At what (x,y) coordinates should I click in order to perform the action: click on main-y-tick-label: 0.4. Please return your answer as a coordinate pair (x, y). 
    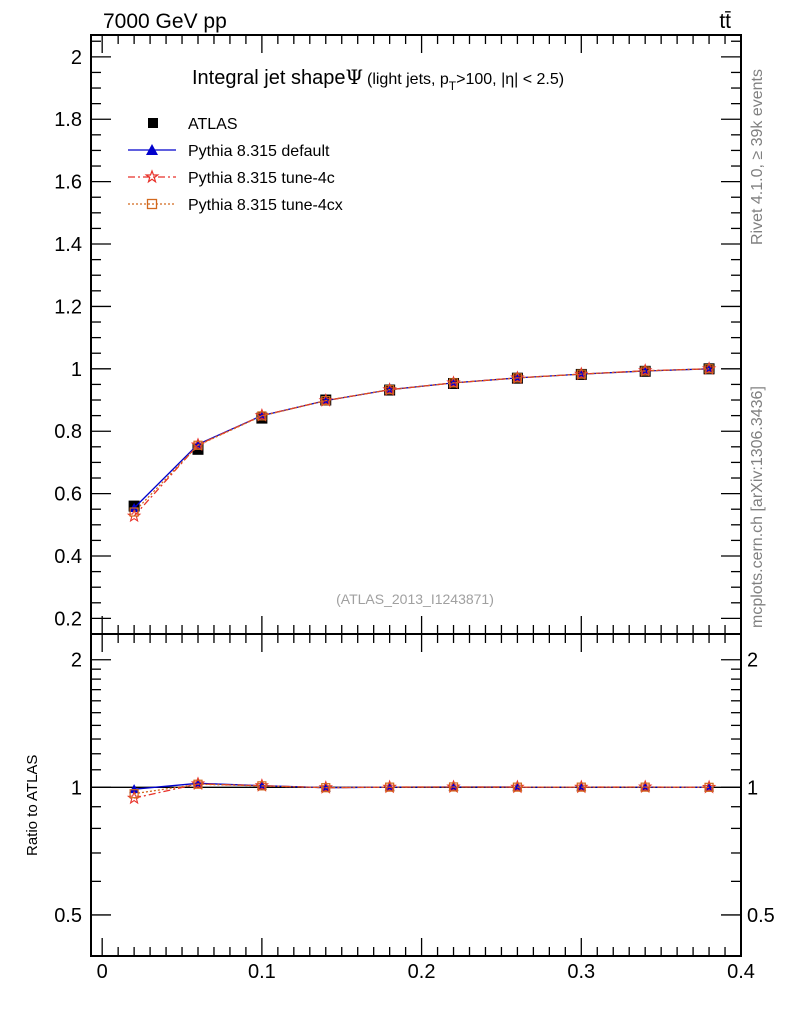
    Looking at the image, I should click on (68, 557).